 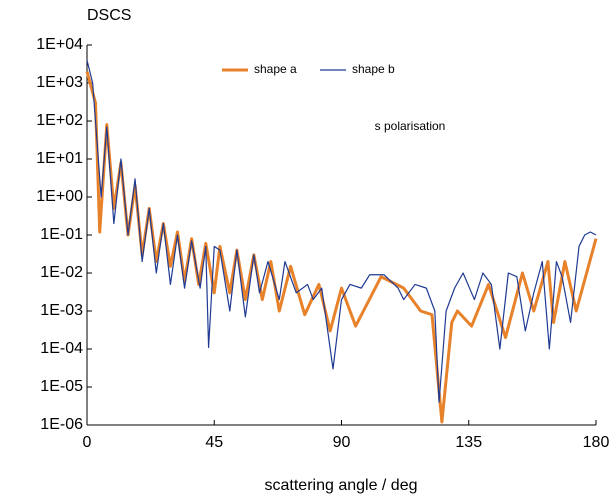 I want to click on y-tick-label: 1E-05, so click(x=61, y=386).